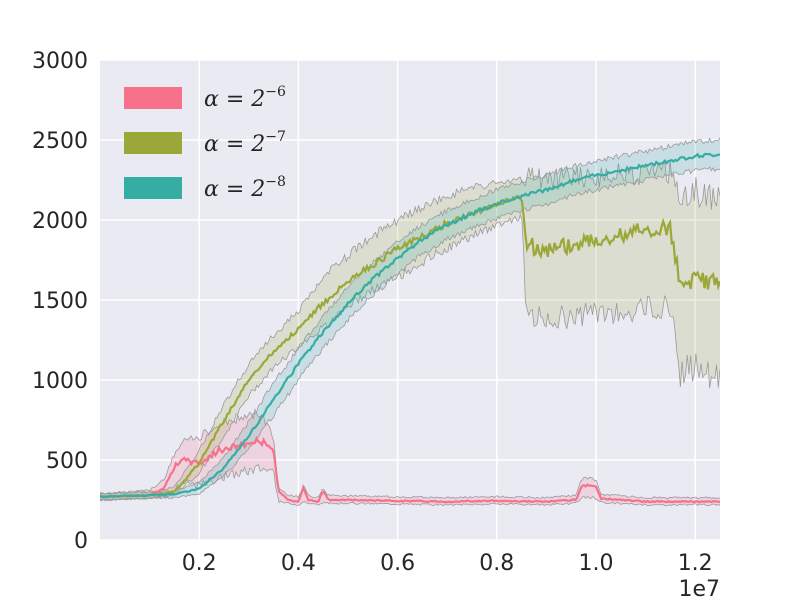  Describe the element at coordinates (60, 221) in the screenshot. I see `y-tick-label: 2000` at that location.